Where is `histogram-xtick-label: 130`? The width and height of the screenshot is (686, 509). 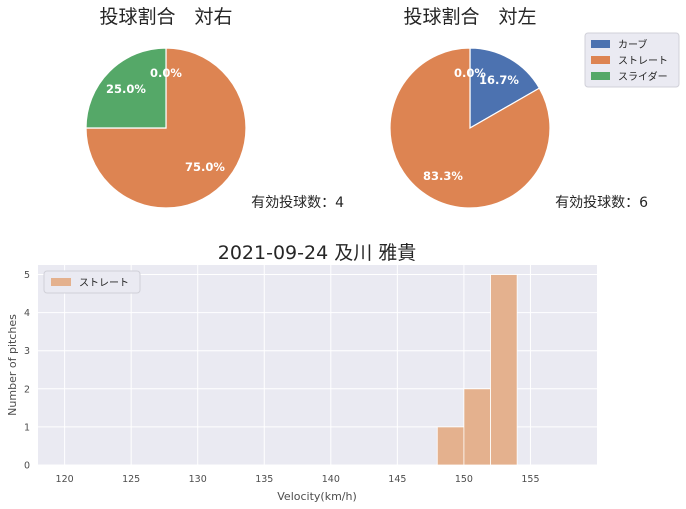
histogram-xtick-label: 130 is located at coordinates (198, 479).